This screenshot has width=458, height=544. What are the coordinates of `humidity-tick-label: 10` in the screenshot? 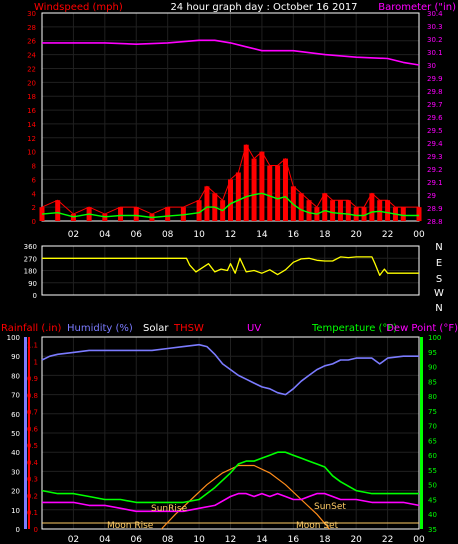 It's located at (15, 511).